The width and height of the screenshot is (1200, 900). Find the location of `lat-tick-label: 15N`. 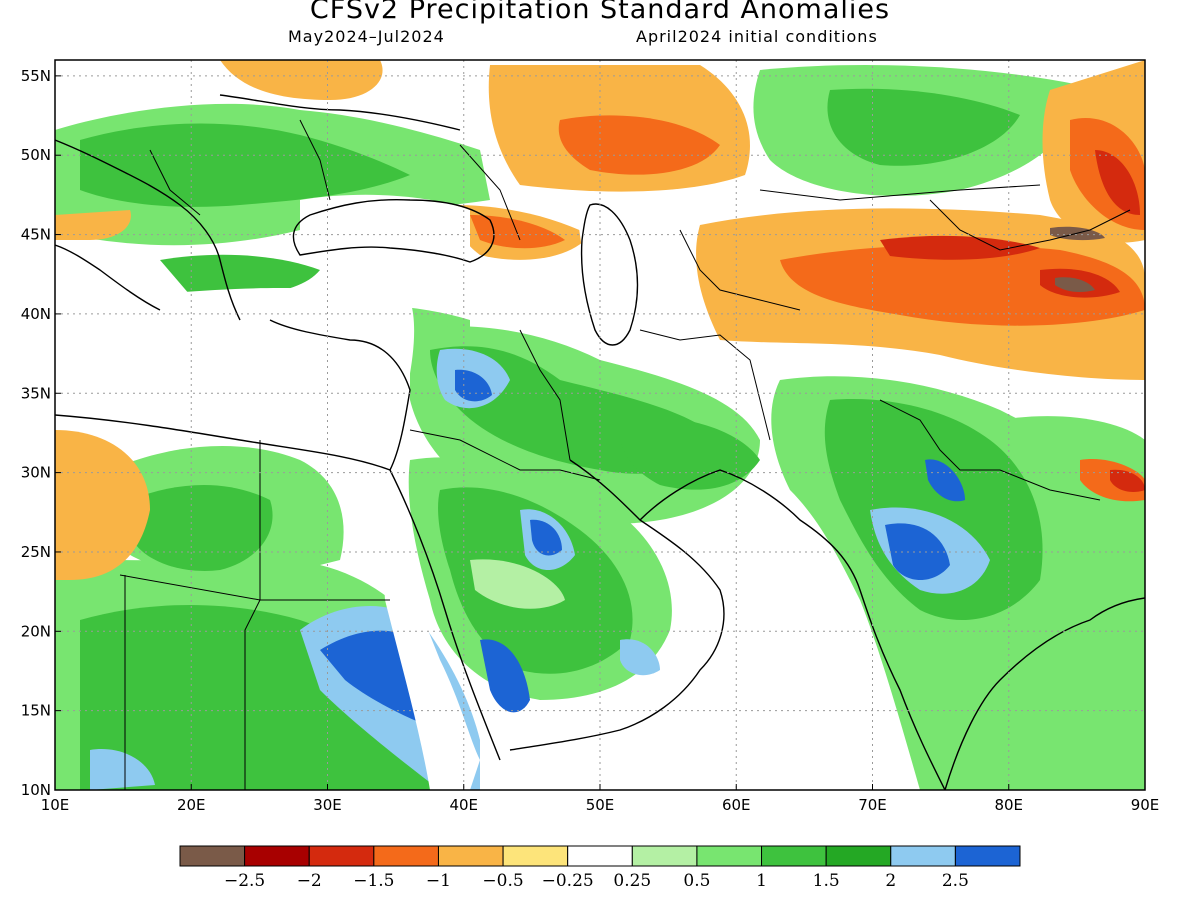

lat-tick-label: 15N is located at coordinates (36, 711).